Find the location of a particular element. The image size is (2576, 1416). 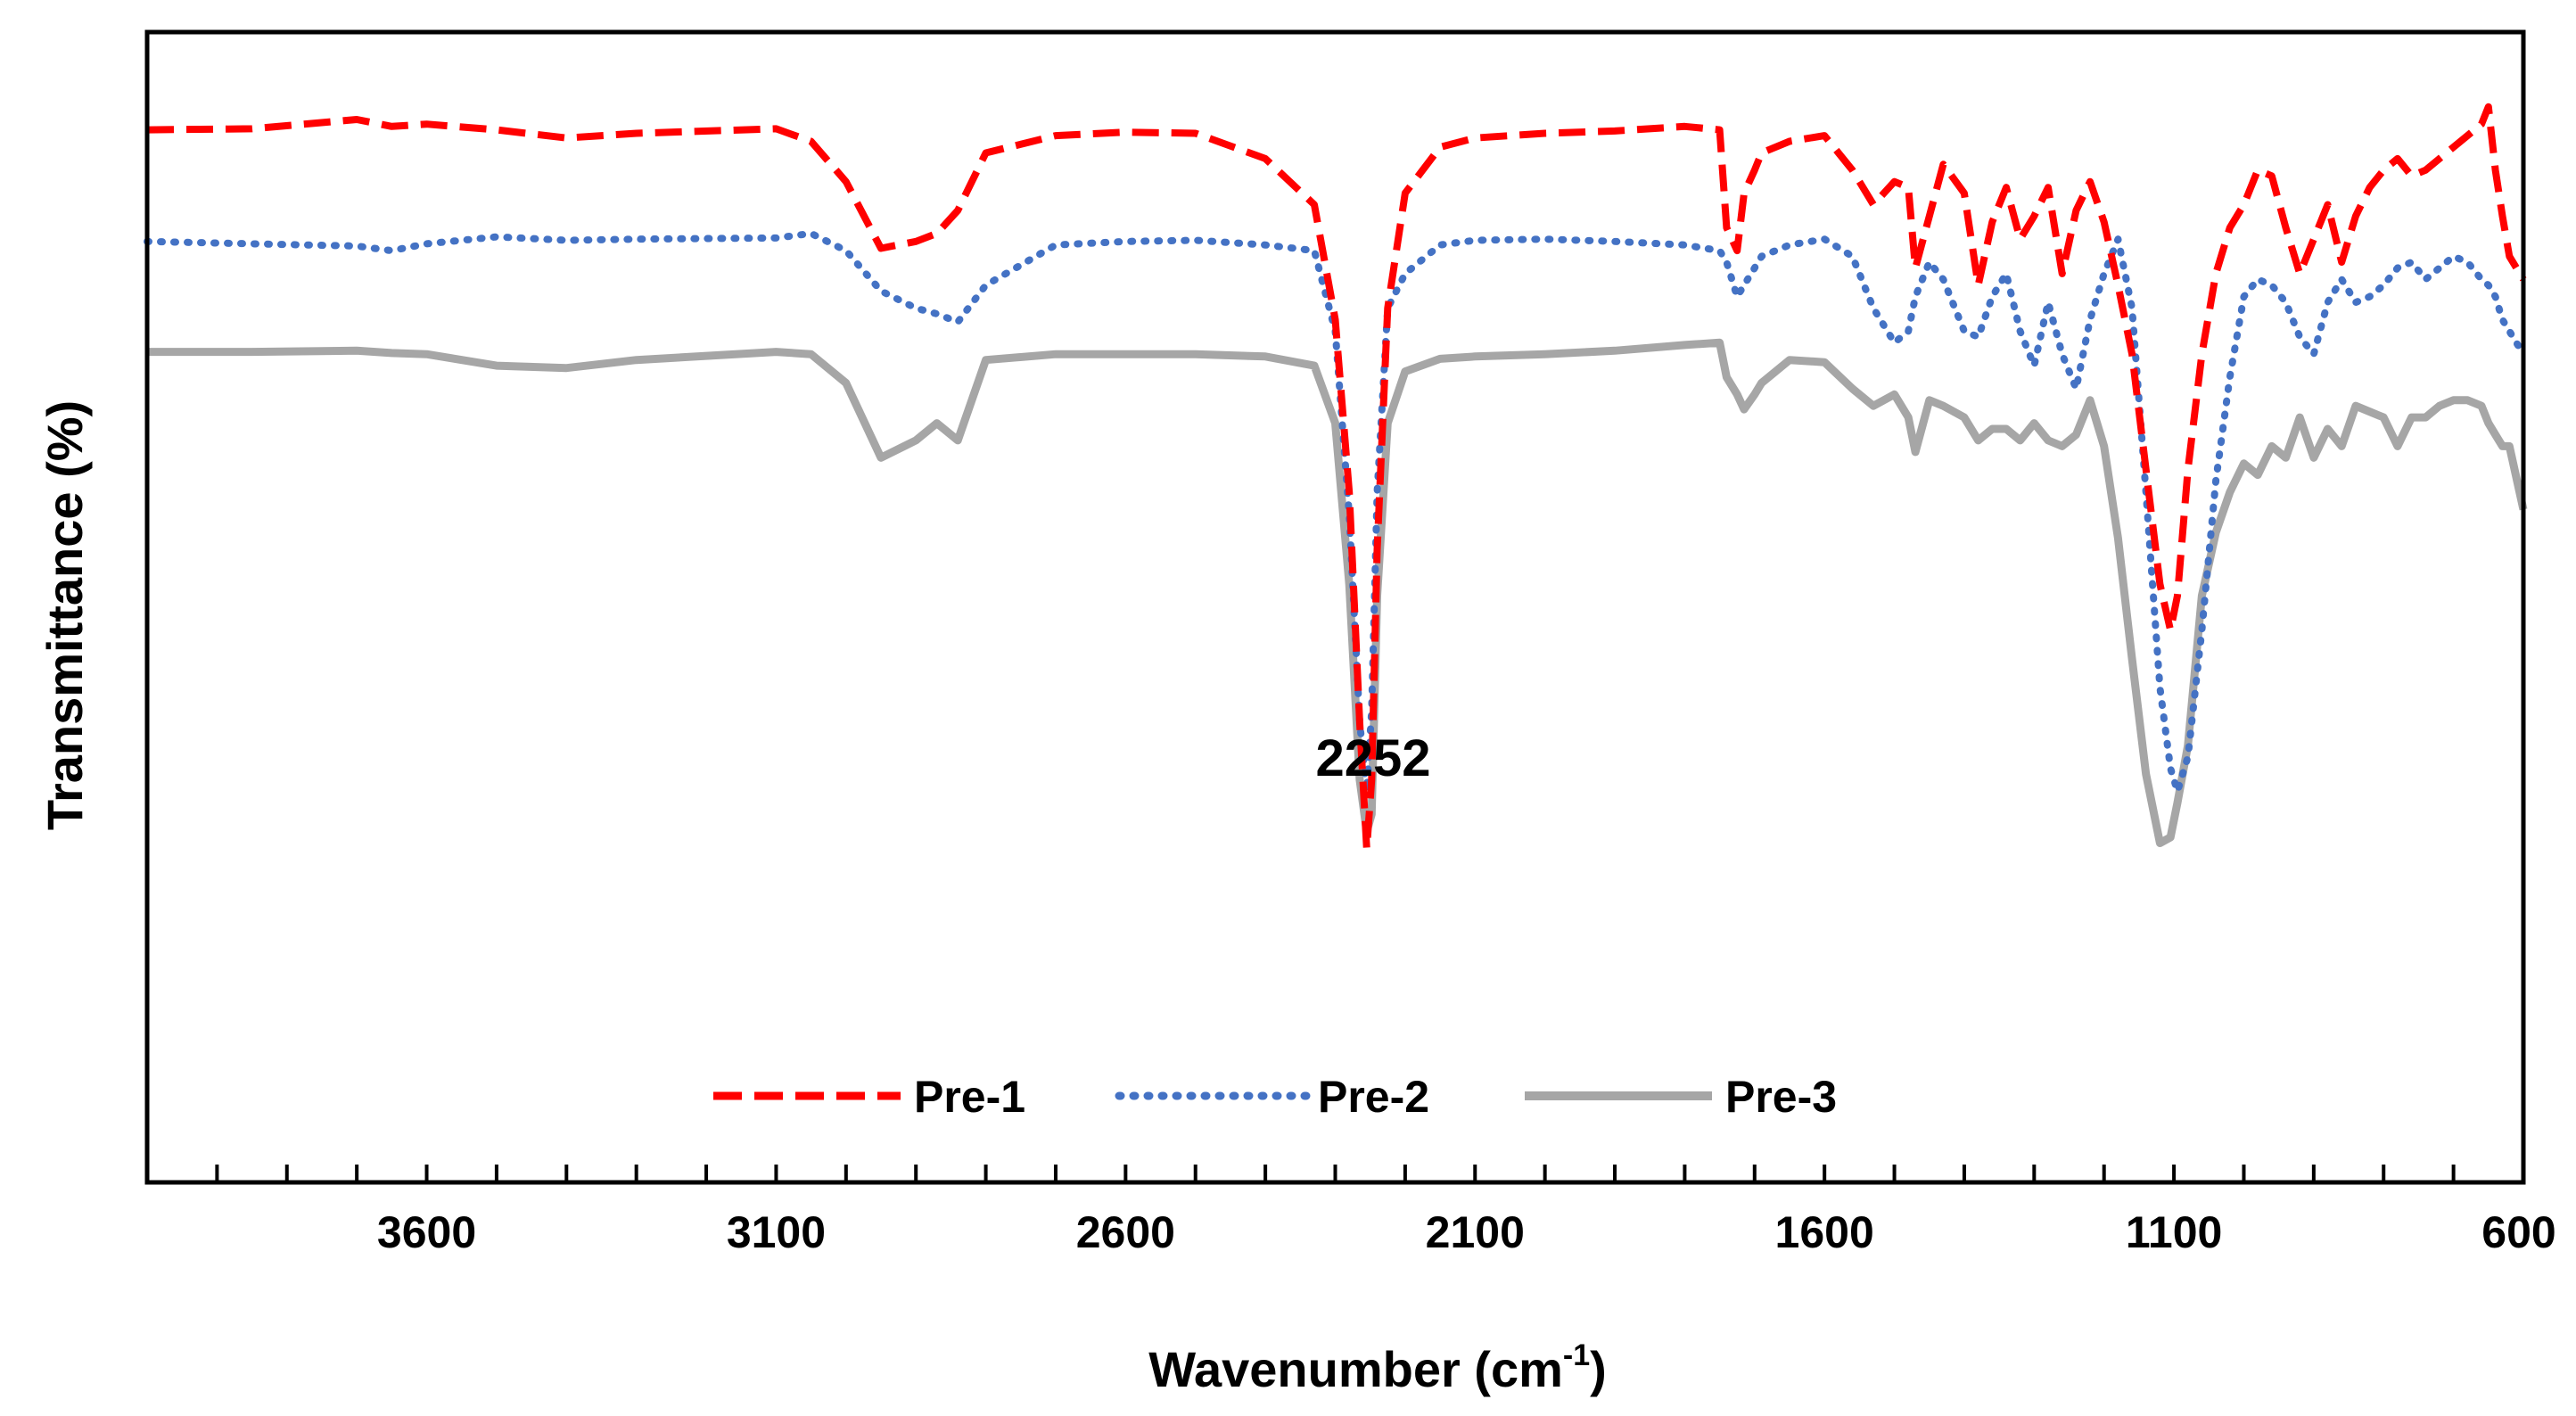

x-axis-ticks is located at coordinates (1335, 1174).